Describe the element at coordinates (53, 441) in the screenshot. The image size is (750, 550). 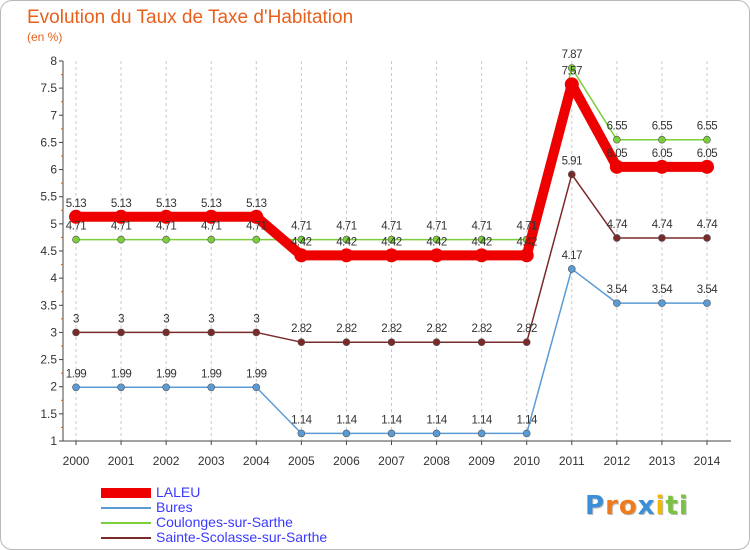
I see `y-tick-label: 1` at that location.